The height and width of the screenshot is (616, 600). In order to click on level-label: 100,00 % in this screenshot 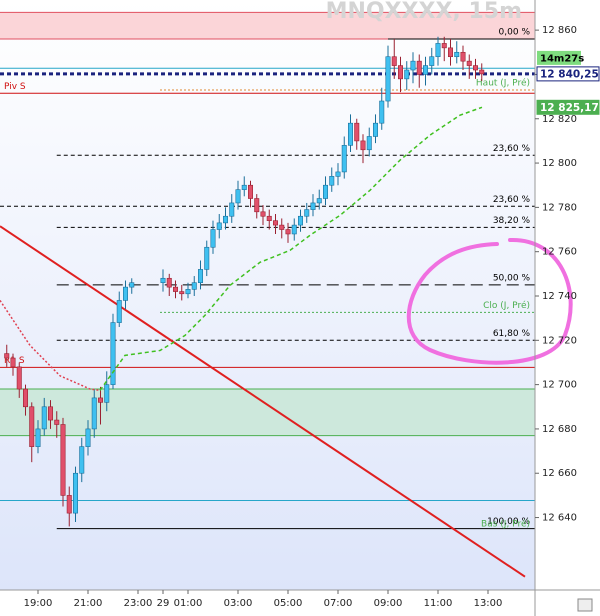, I will do `click(508, 522)`.